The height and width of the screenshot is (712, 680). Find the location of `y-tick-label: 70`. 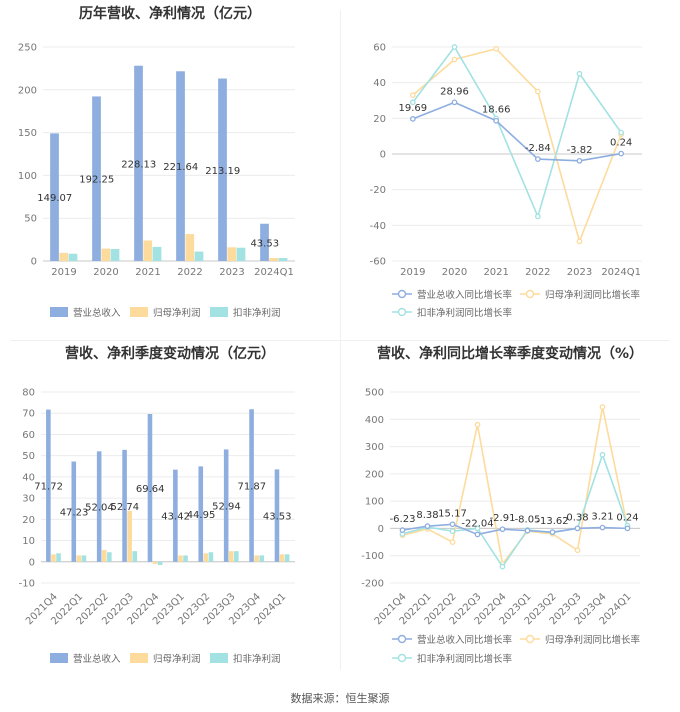

y-tick-label: 70 is located at coordinates (28, 414).